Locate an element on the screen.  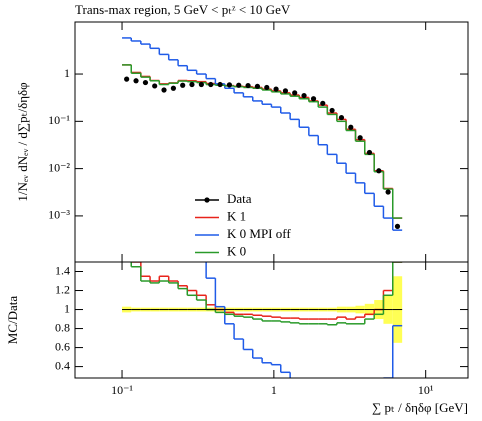
y-tick-label: 0.8 is located at coordinates (62, 327).